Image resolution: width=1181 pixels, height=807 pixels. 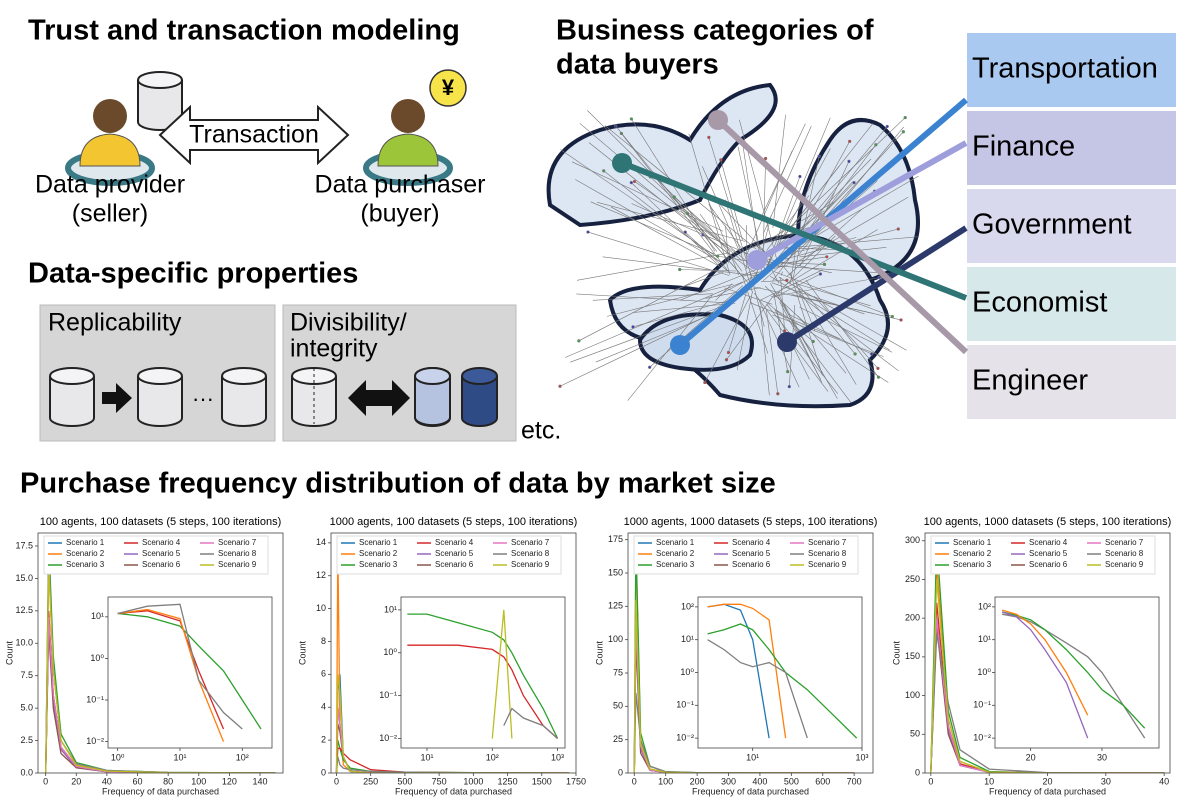 I want to click on data-part, so click(x=479, y=376).